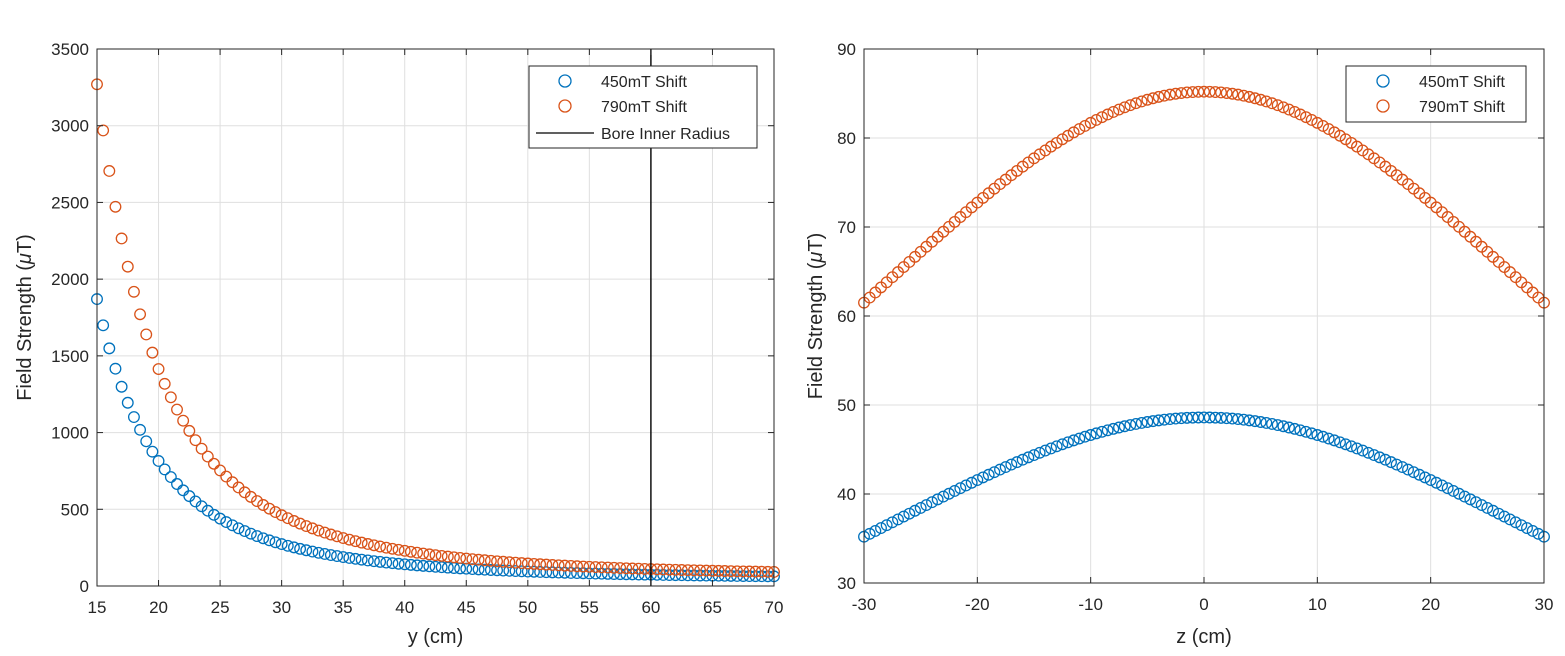 The height and width of the screenshot is (656, 1565). What do you see at coordinates (846, 405) in the screenshot?
I see `y-tick-label: 50` at bounding box center [846, 405].